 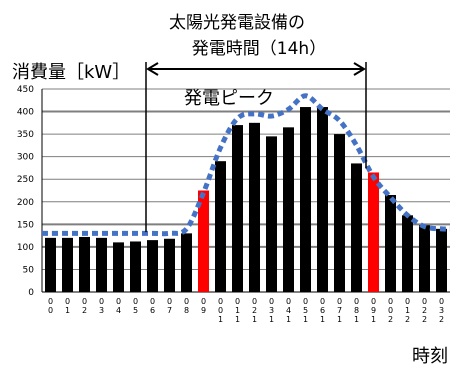 What do you see at coordinates (71, 72) in the screenshot?
I see `y-axis-label: 消費量［kW］` at bounding box center [71, 72].